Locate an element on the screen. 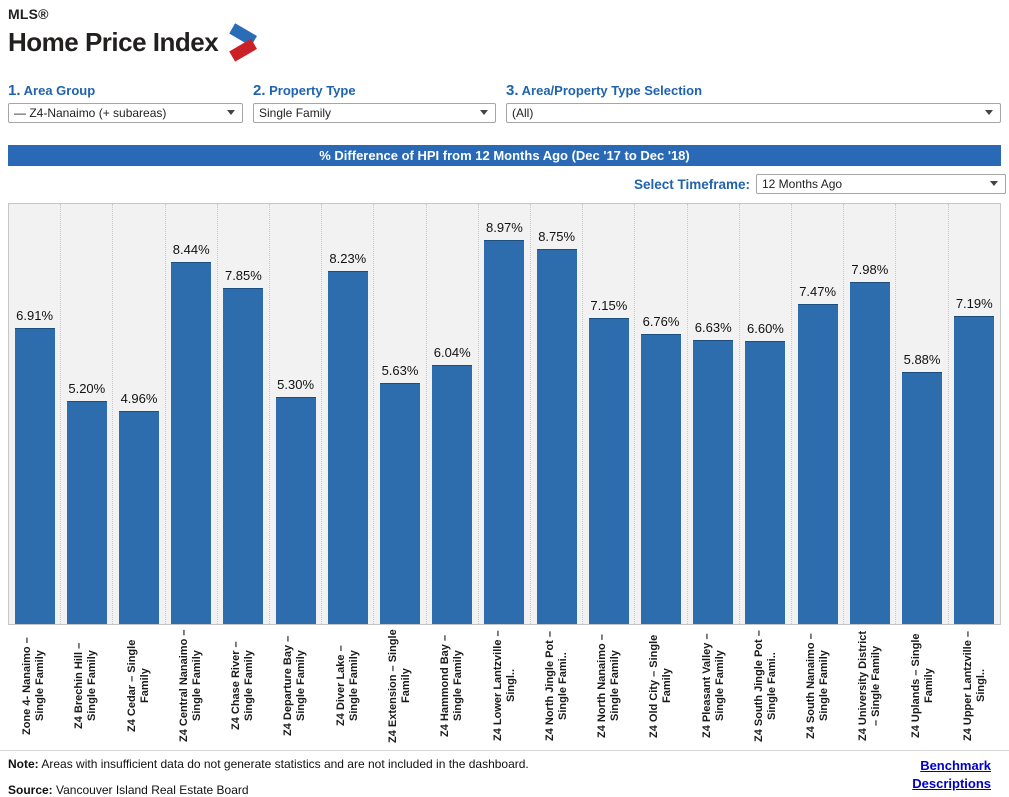 The height and width of the screenshot is (797, 1009). chart-column: 8.75% is located at coordinates (557, 414).